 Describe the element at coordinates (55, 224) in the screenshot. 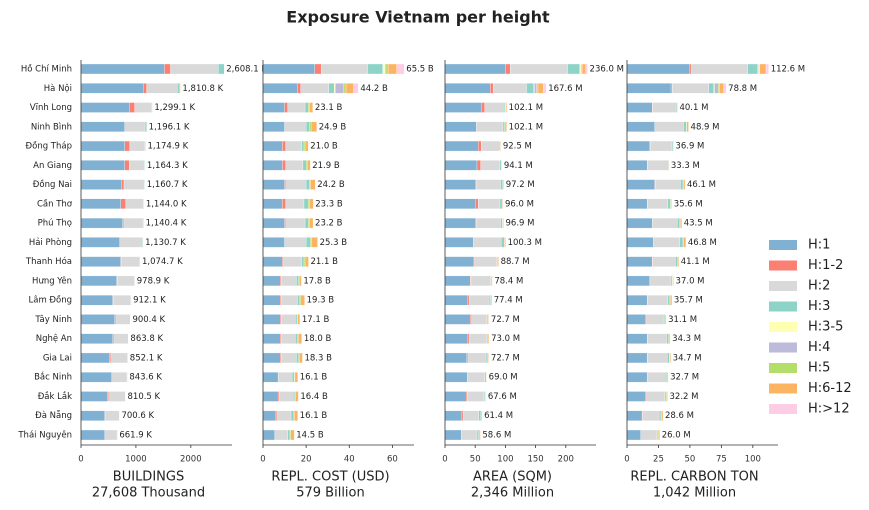

I see `category-label: Phú Thọ` at that location.